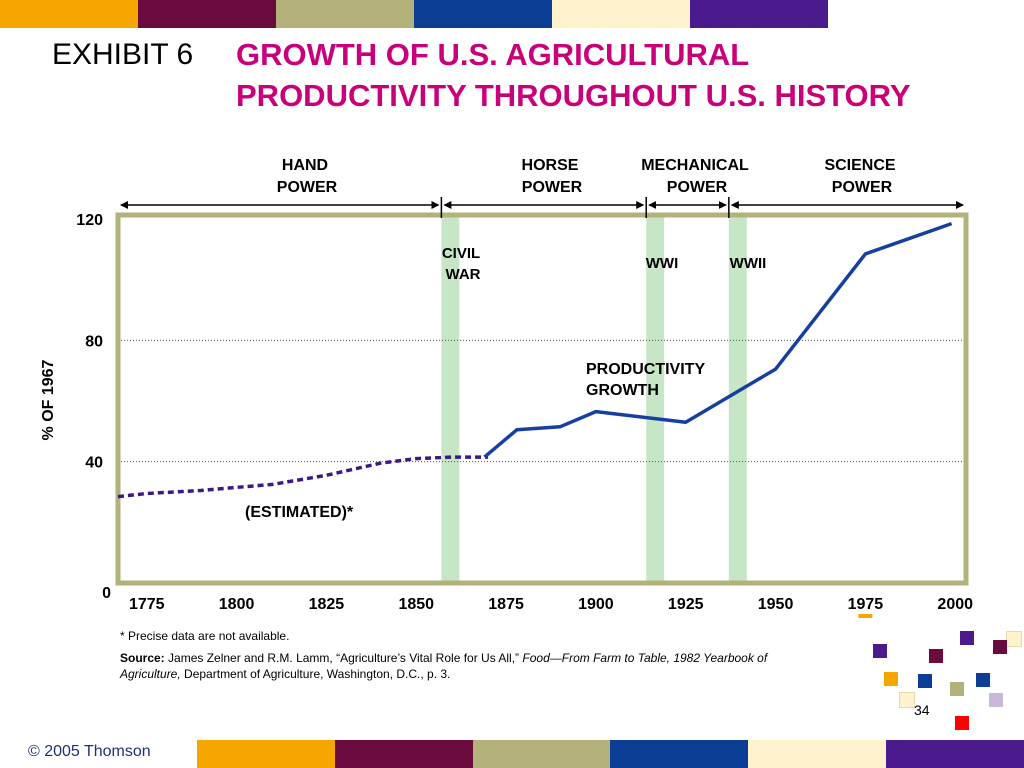  Describe the element at coordinates (686, 604) in the screenshot. I see `x-tick-label: 1925` at that location.